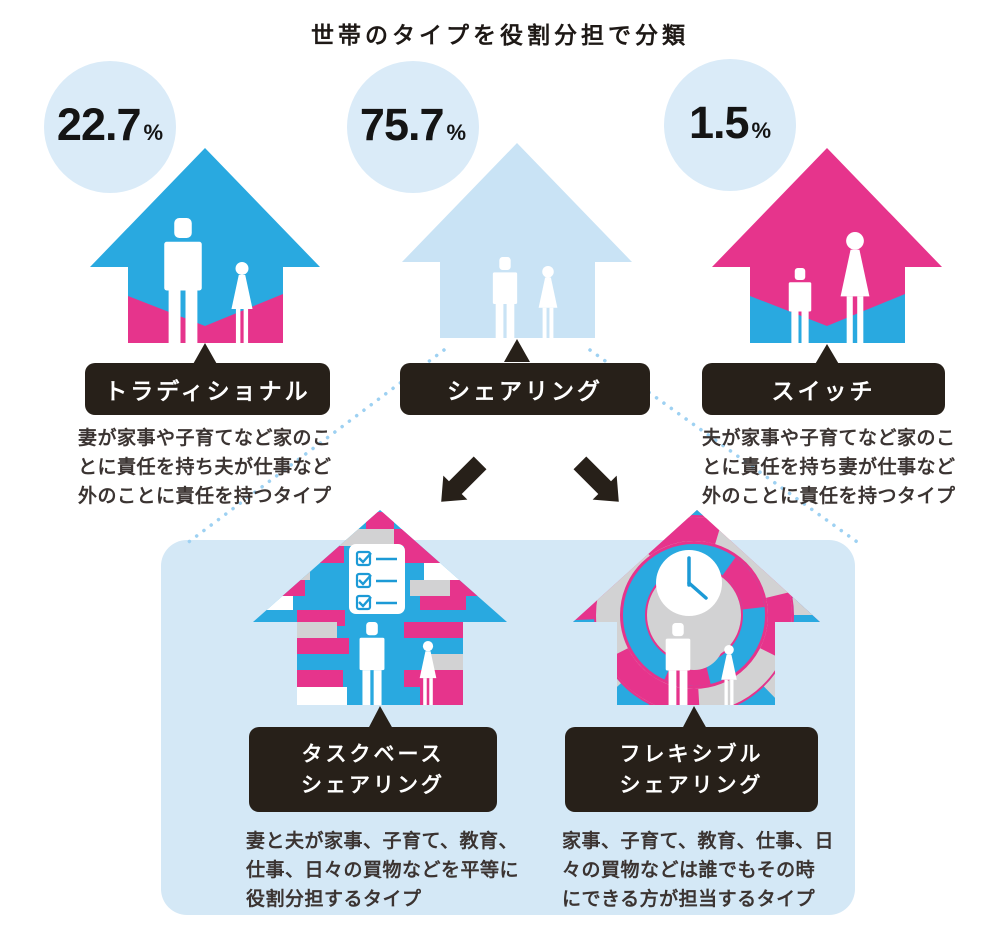  Describe the element at coordinates (596, 479) in the screenshot. I see `arrow-down-right-icon` at that location.